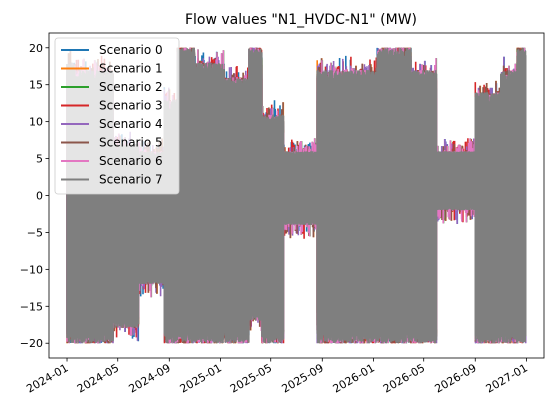 This screenshot has height=419, width=554. What do you see at coordinates (31, 306) in the screenshot?
I see `y-tick-label-1: −15` at bounding box center [31, 306].